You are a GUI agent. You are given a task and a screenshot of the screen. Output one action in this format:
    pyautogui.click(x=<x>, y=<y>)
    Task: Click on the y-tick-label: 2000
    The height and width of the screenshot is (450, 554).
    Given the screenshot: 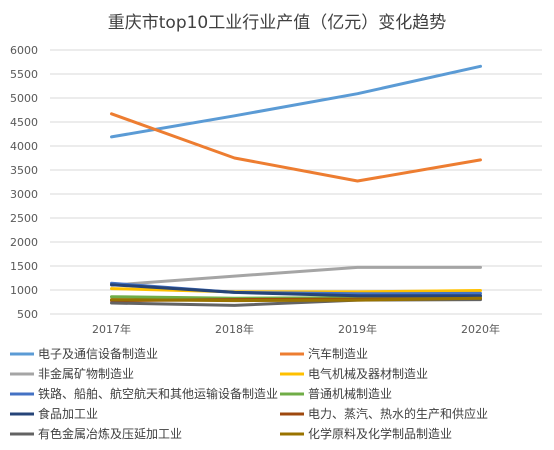 What is the action you would take?
    pyautogui.click(x=24, y=242)
    